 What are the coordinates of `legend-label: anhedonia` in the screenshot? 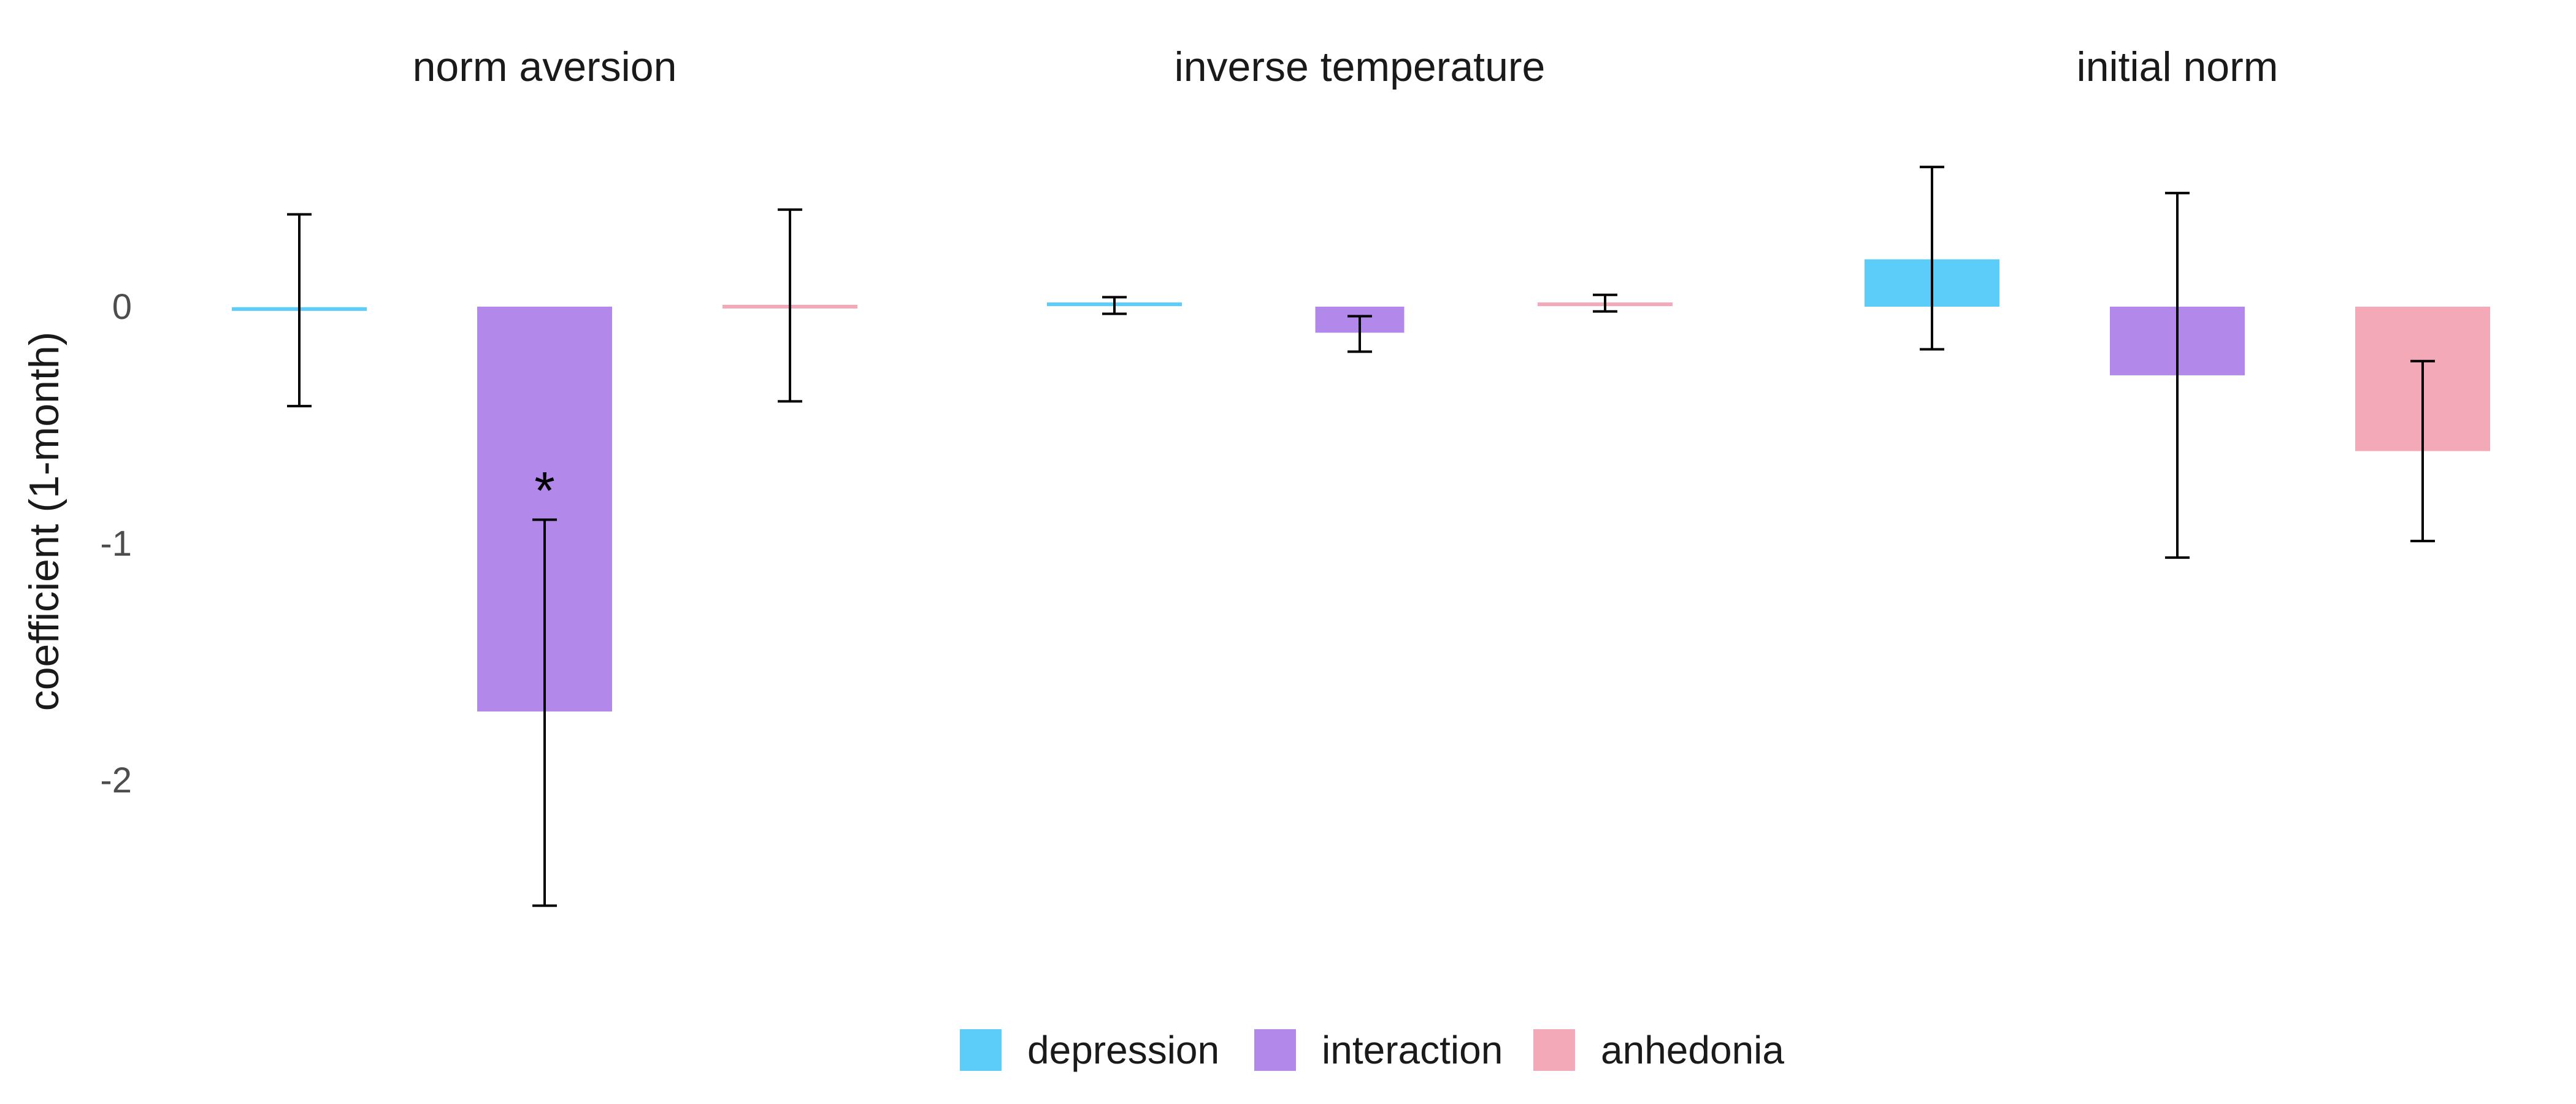 It's located at (1692, 1050).